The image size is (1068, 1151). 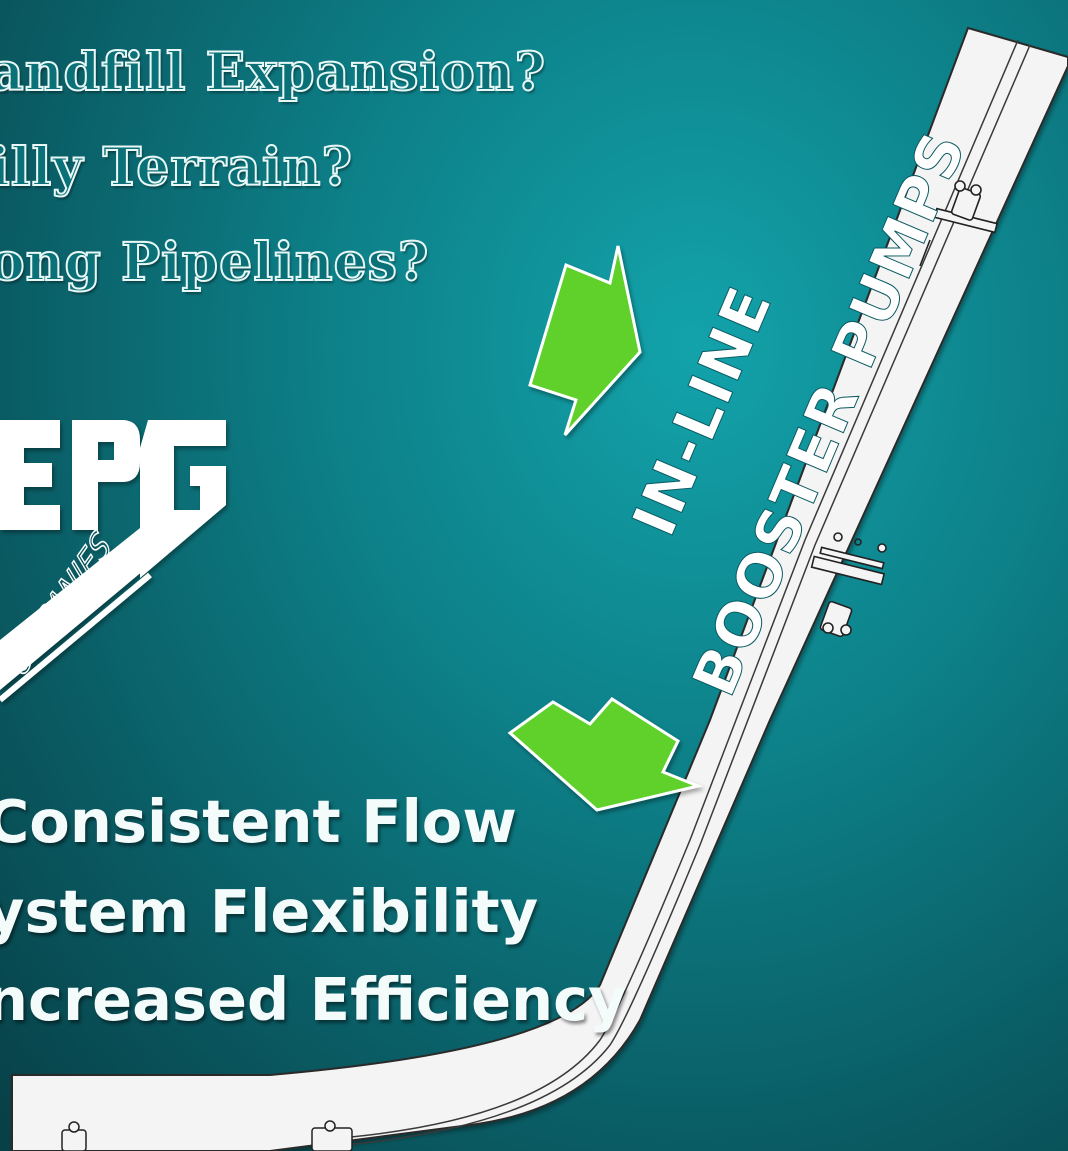 What do you see at coordinates (269, 911) in the screenshot?
I see `benefit-flexibility: ystem Flexibility` at bounding box center [269, 911].